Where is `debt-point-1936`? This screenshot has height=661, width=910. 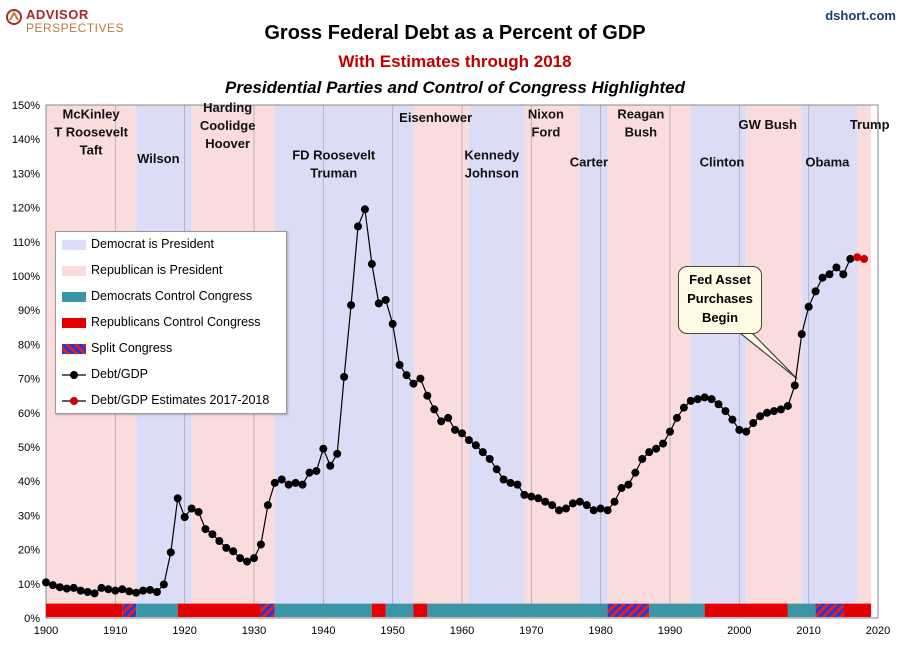 debt-point-1936 is located at coordinates (295, 482).